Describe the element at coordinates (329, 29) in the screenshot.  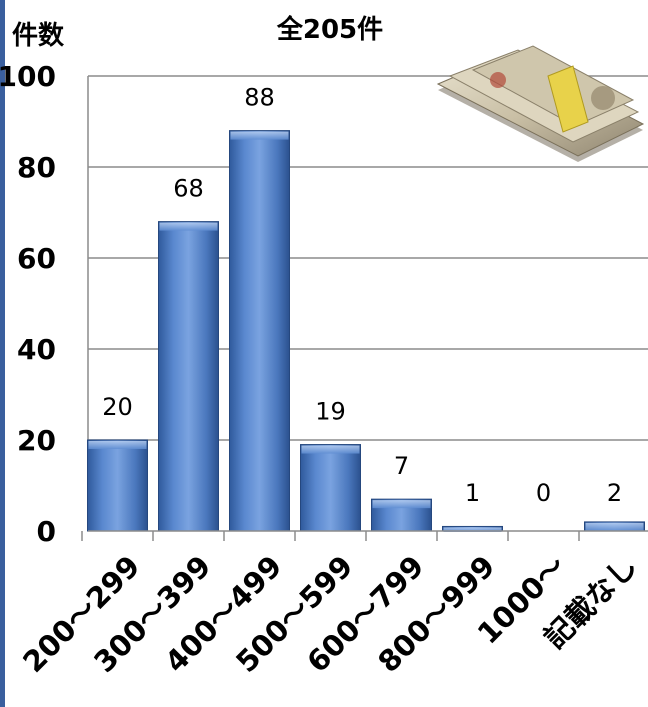
I see `chart-title: 全205件` at that location.